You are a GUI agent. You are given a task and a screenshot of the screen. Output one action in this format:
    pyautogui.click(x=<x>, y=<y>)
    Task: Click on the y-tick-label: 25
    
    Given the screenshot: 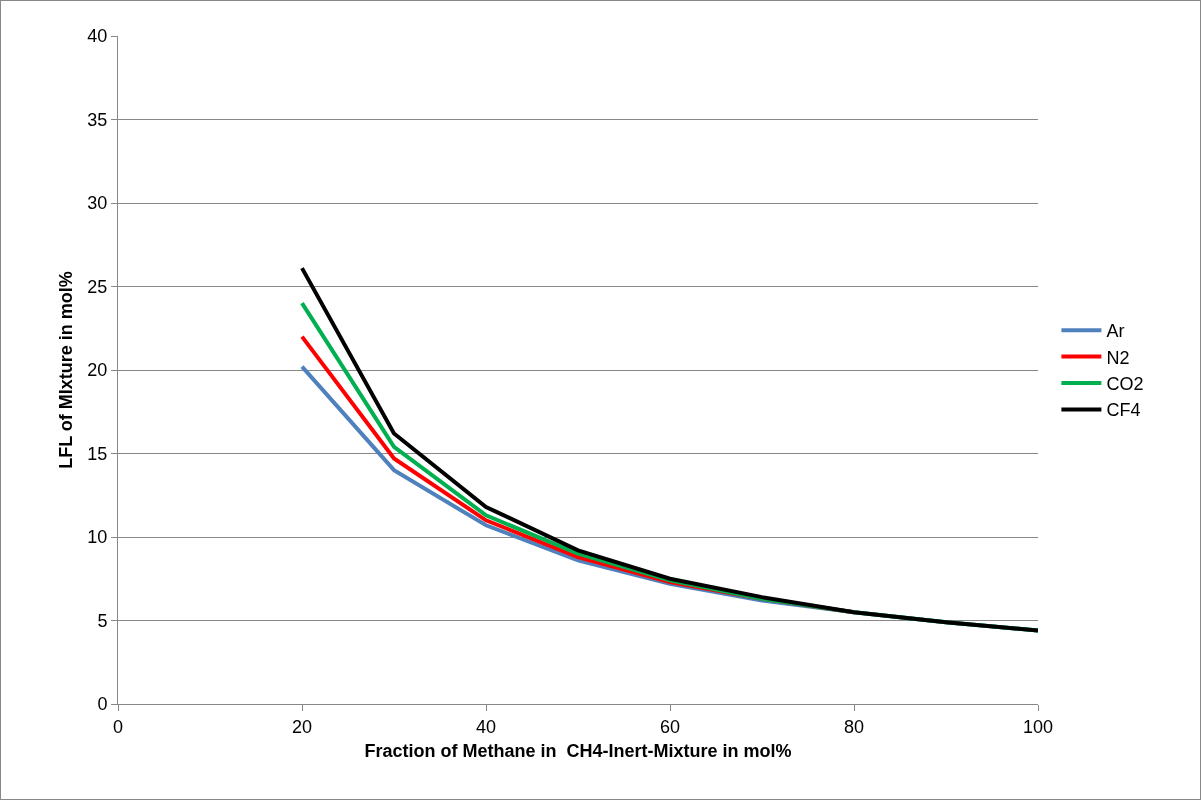 What is the action you would take?
    pyautogui.click(x=97, y=286)
    